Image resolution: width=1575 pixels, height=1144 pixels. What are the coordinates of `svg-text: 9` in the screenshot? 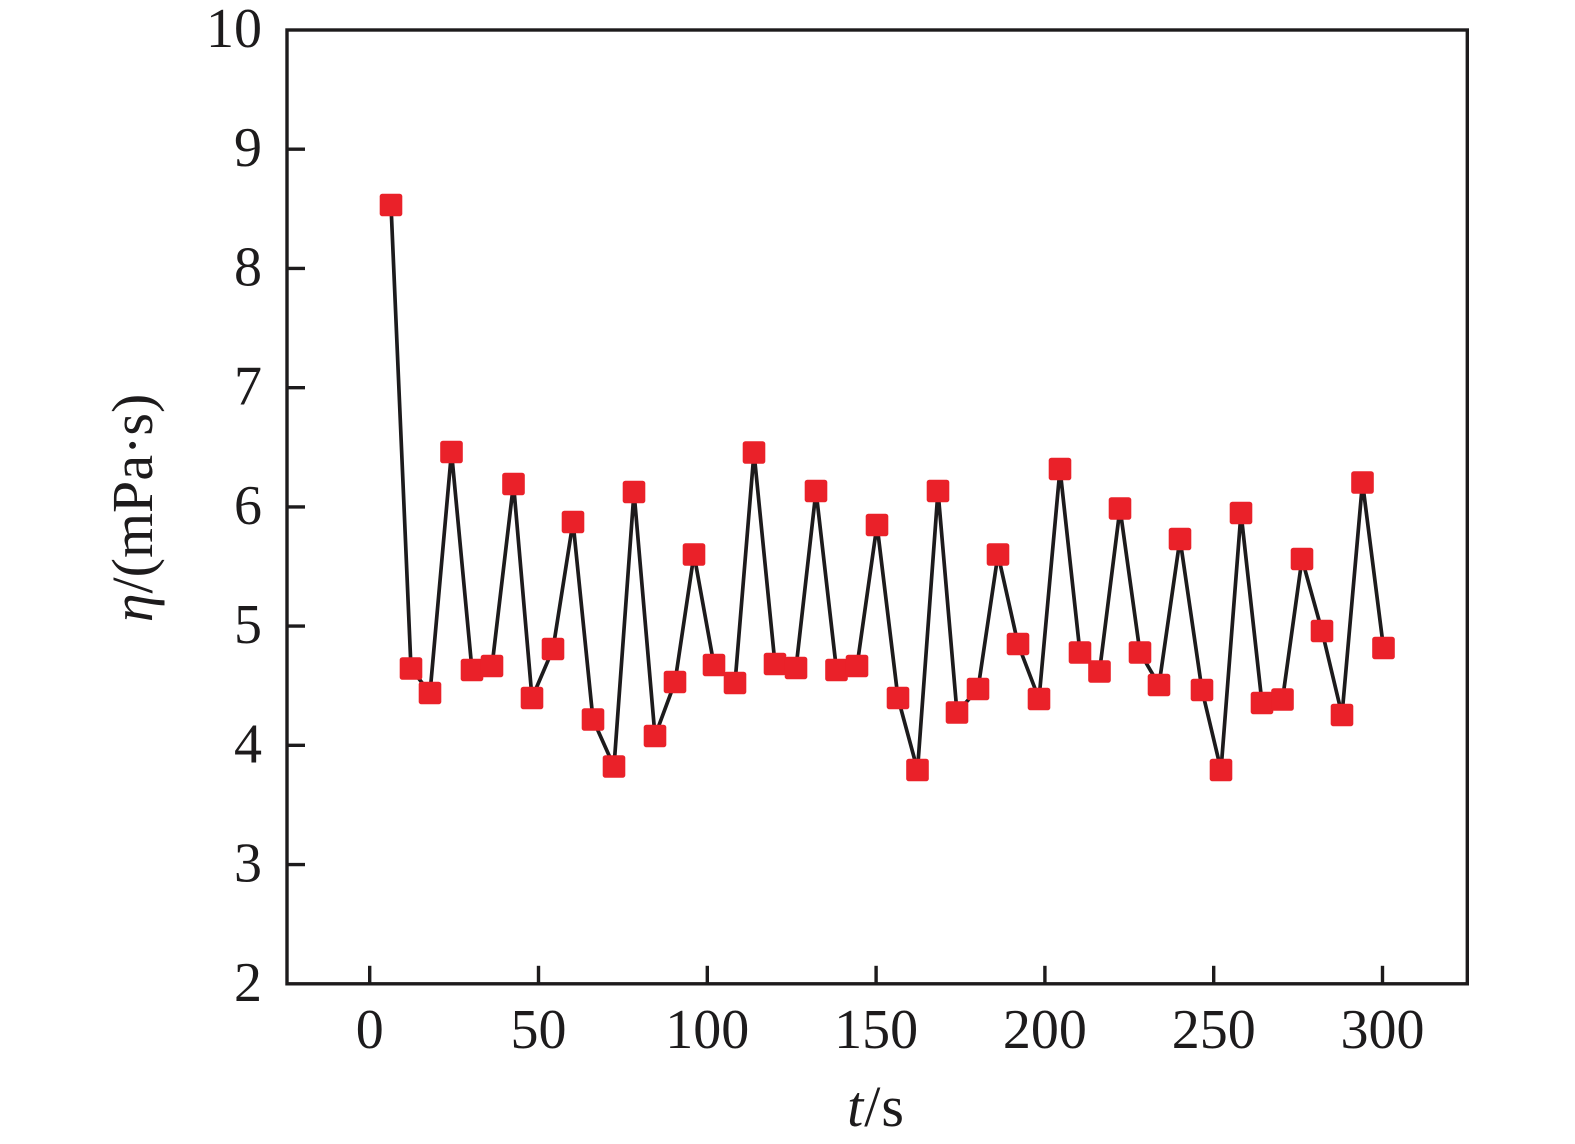 It's located at (248, 148).